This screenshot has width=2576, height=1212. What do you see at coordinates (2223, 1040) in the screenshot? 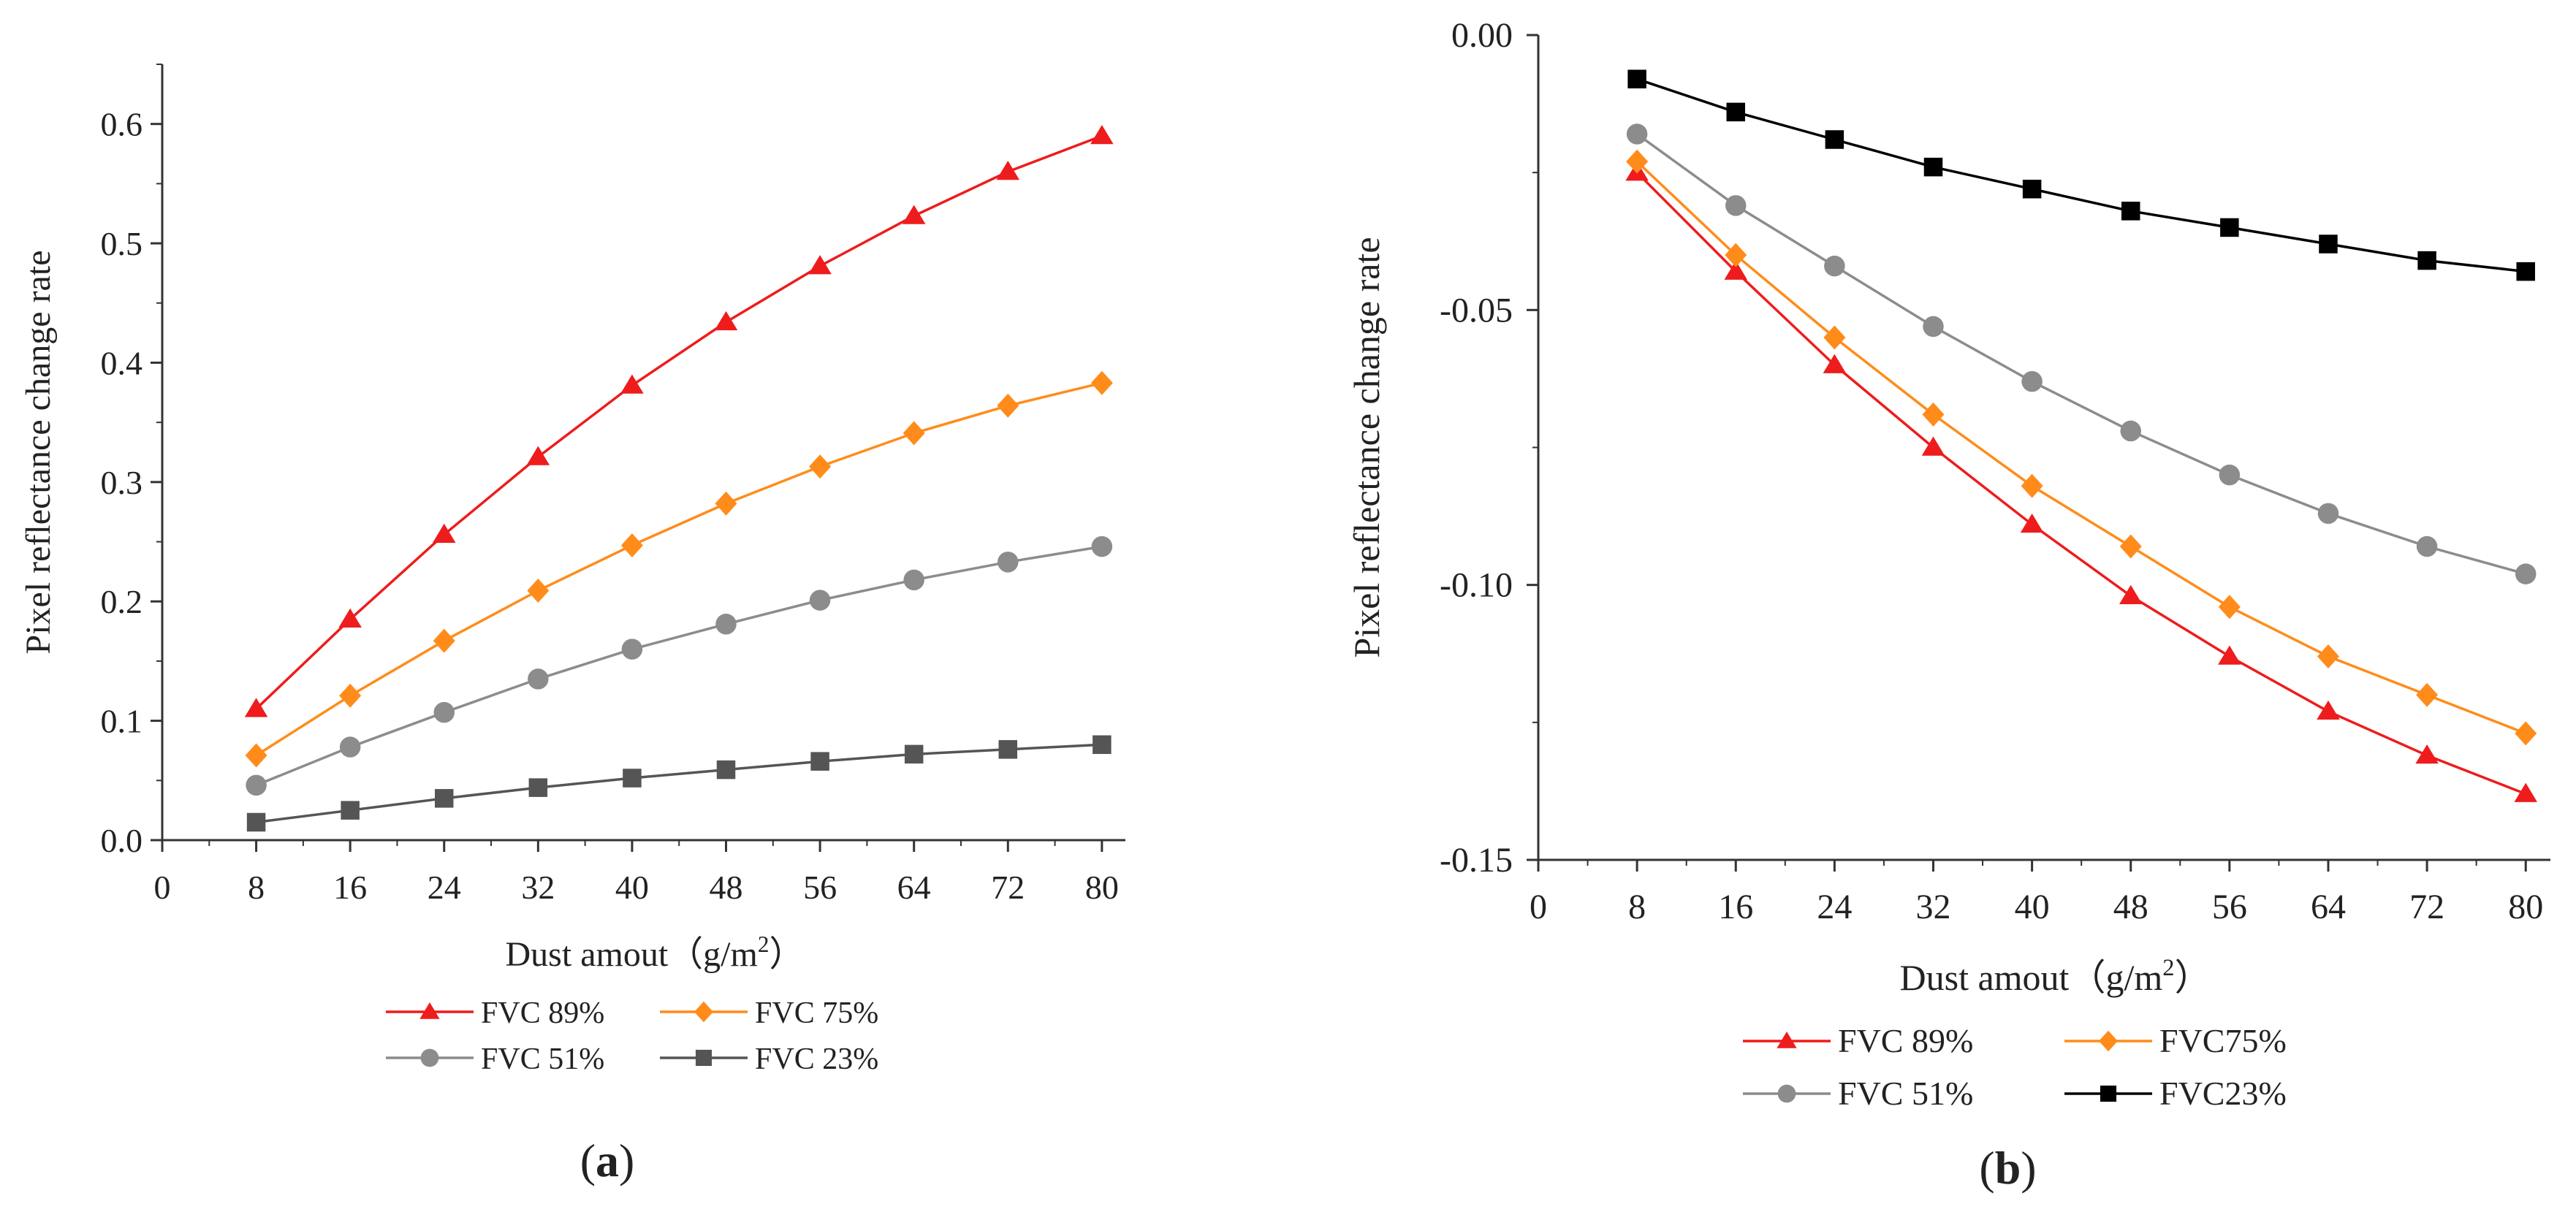
I see `legend-label: FVC75%` at bounding box center [2223, 1040].